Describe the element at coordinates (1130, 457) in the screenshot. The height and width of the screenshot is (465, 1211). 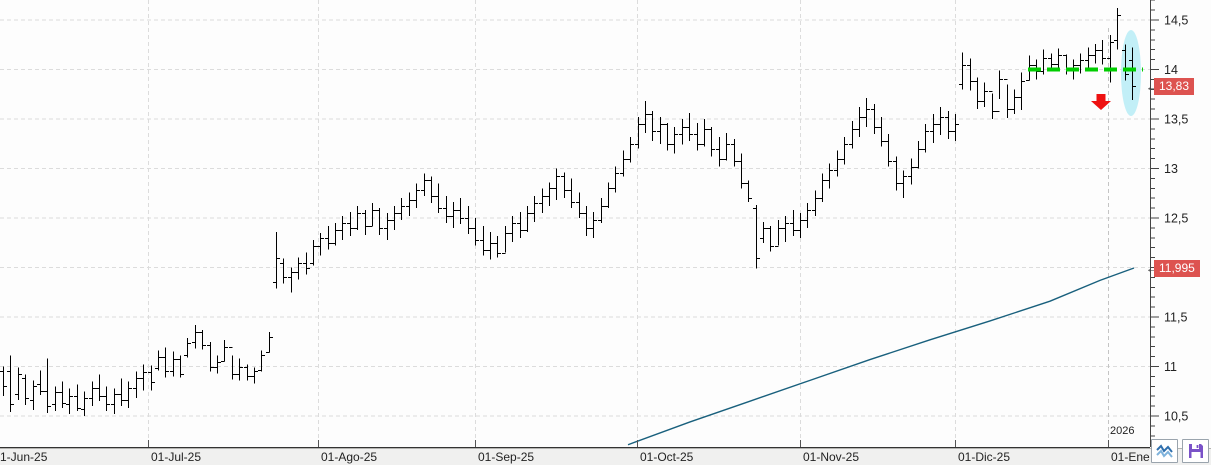
I see `x-axis-label: 01-Ene` at that location.